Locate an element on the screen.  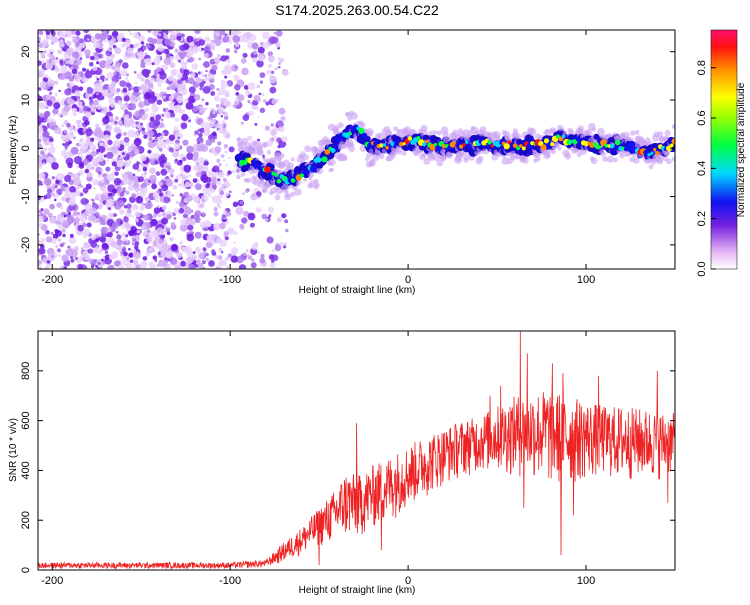
colorbar-tick-label: 0.6 is located at coordinates (702, 117).